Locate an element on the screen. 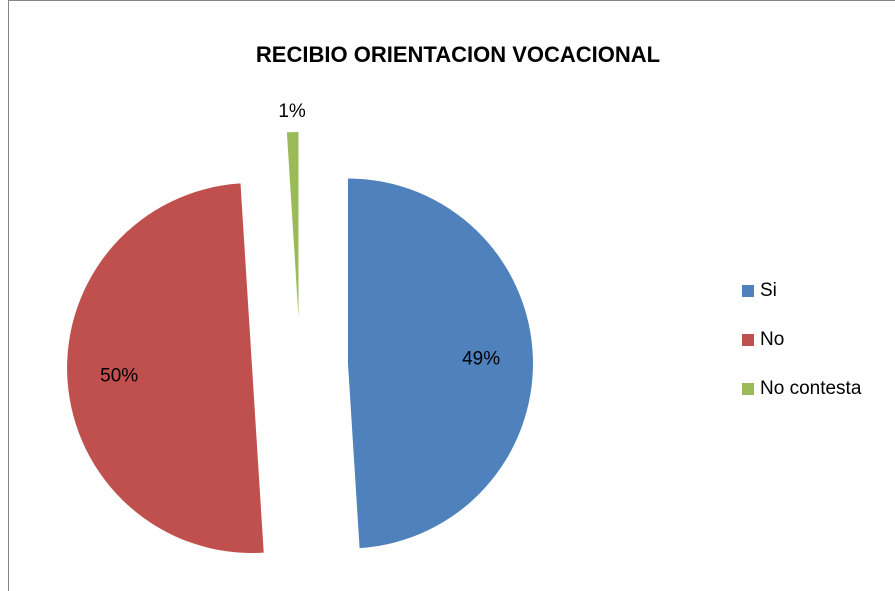 This screenshot has height=591, width=895. data-label: 50% is located at coordinates (119, 375).